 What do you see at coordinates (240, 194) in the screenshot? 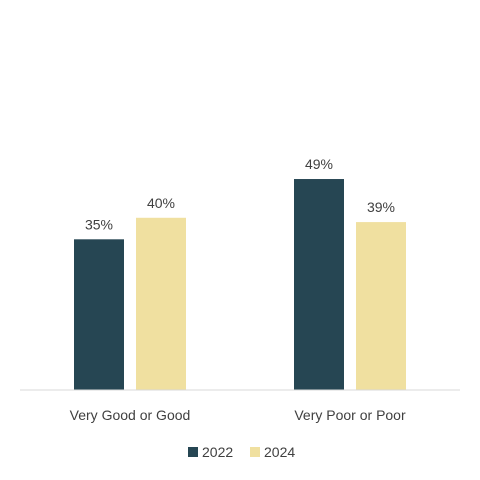
I see `data-labels-group: 35% 40% 49% 39%` at bounding box center [240, 194].